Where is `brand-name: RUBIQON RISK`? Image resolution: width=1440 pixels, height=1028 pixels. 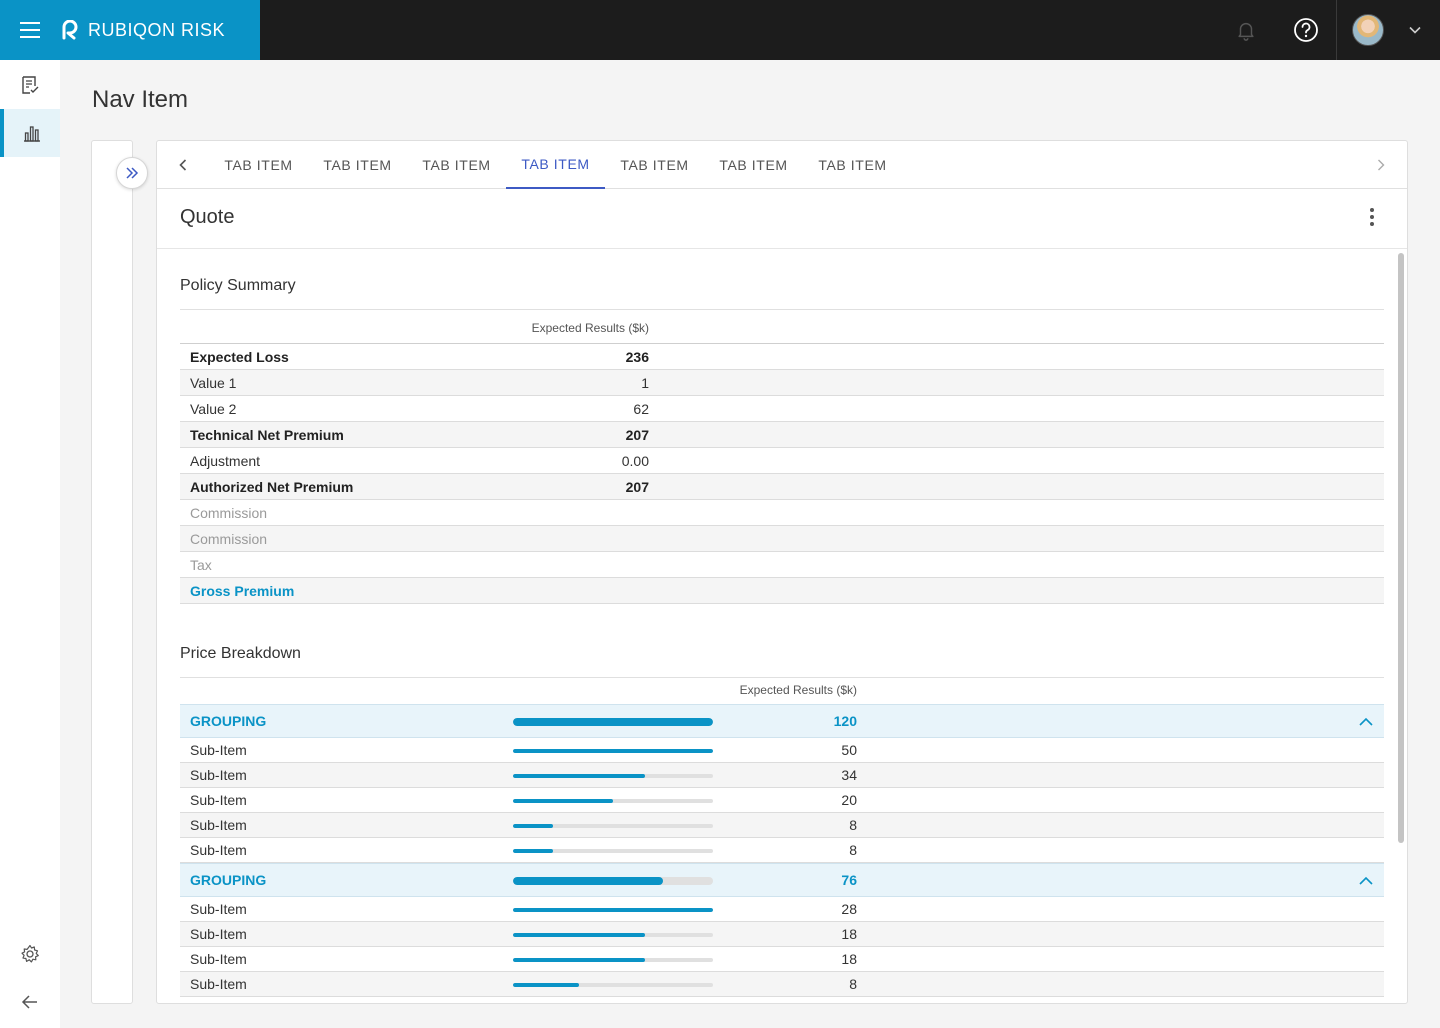
brand-name: RUBIQON RISK is located at coordinates (157, 29).